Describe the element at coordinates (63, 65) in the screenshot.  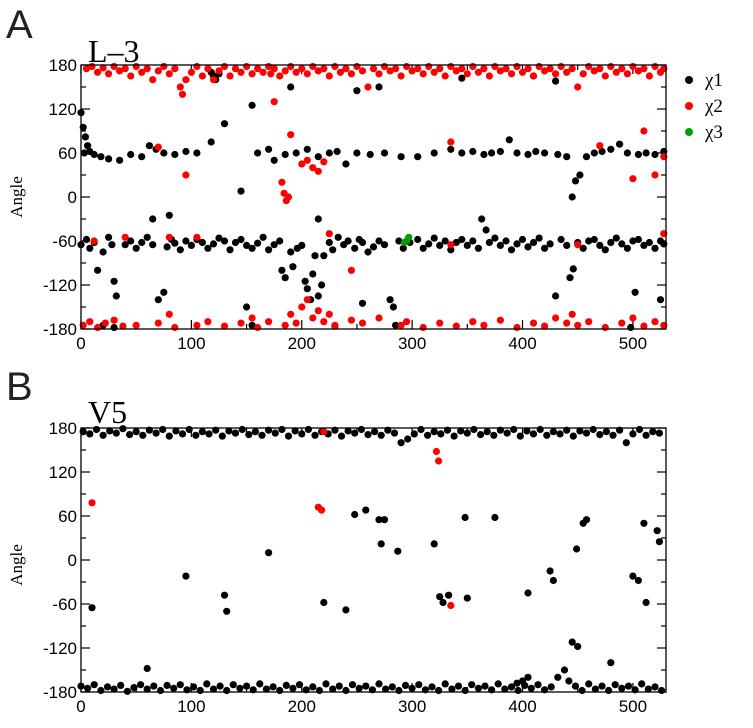
I see `panel-a-y-tick-label: 180` at that location.